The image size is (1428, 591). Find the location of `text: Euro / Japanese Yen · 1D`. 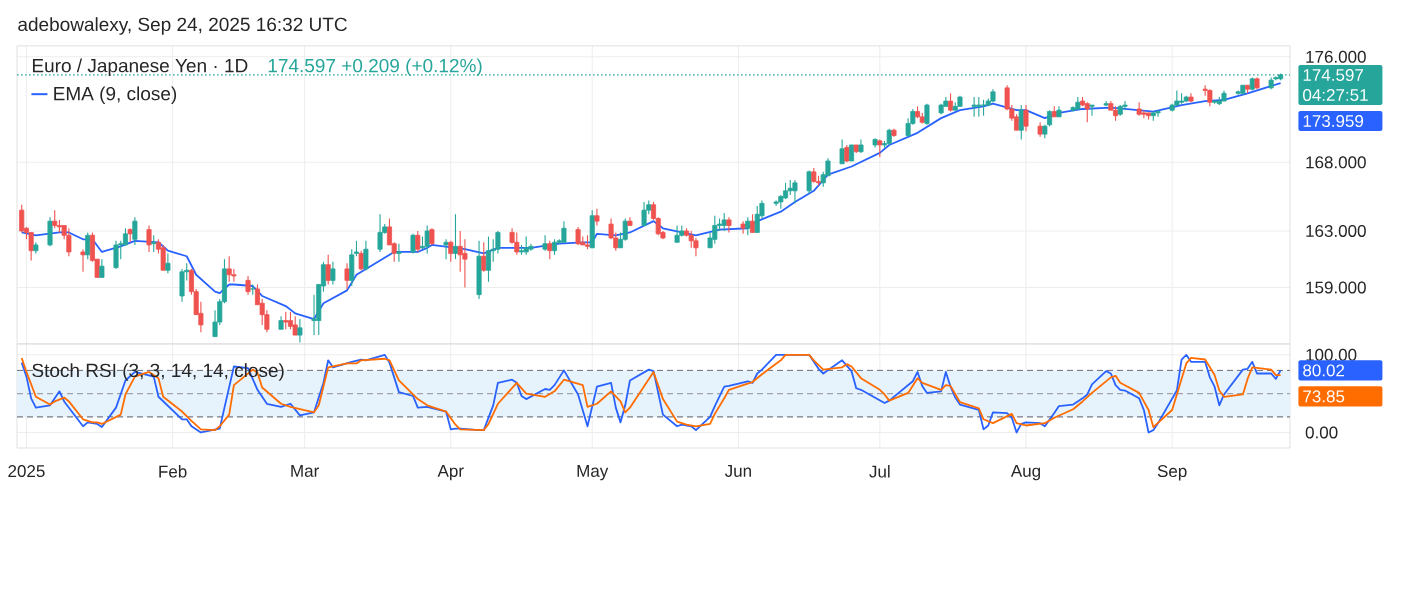

text: Euro / Japanese Yen · 1D is located at coordinates (140, 67).